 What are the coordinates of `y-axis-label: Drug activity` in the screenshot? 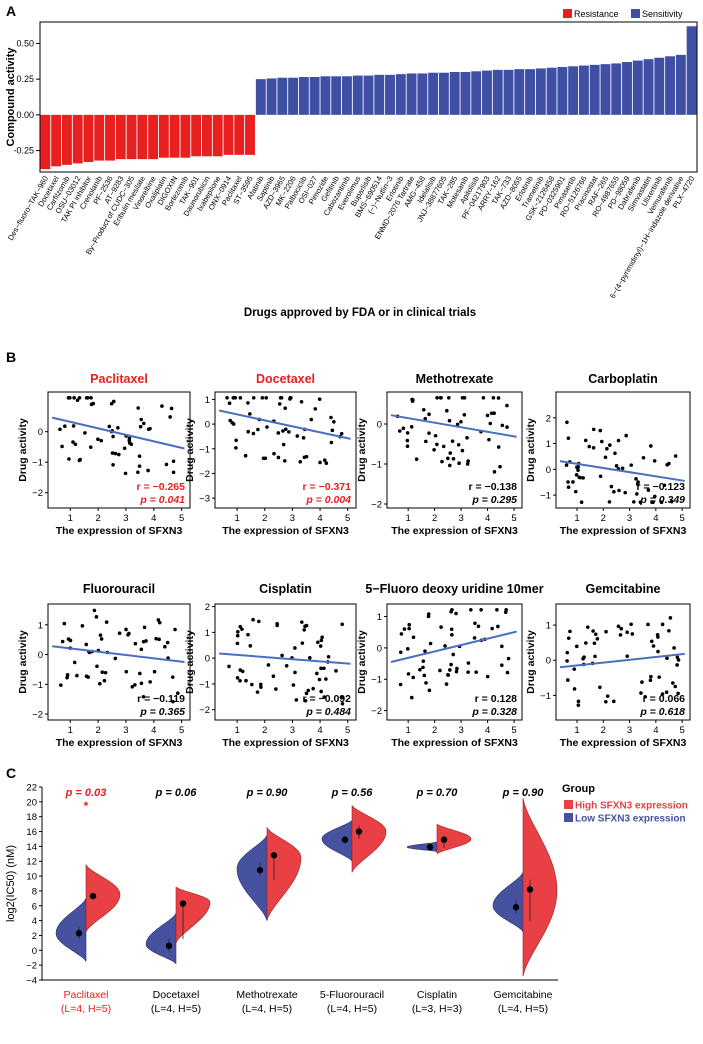 It's located at (23, 450).